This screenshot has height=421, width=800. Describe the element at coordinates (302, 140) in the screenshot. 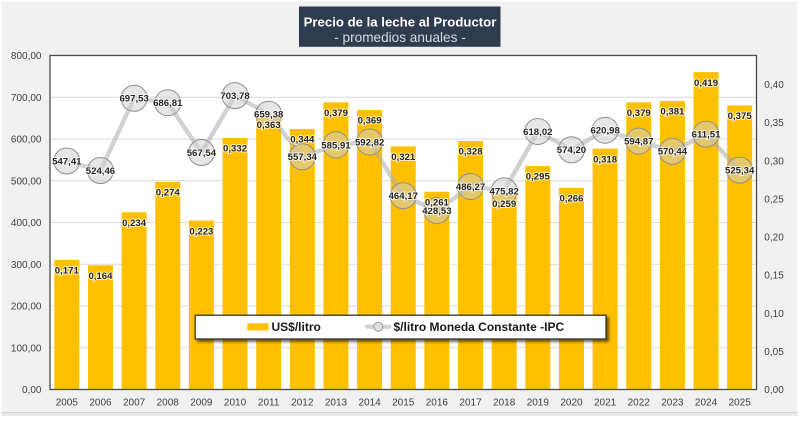

I see `svg-text: 0,344` at that location.